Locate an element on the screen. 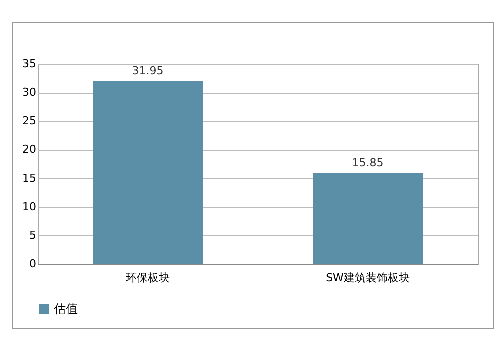 The width and height of the screenshot is (500, 362). y-tick-label: 20 is located at coordinates (29, 149).